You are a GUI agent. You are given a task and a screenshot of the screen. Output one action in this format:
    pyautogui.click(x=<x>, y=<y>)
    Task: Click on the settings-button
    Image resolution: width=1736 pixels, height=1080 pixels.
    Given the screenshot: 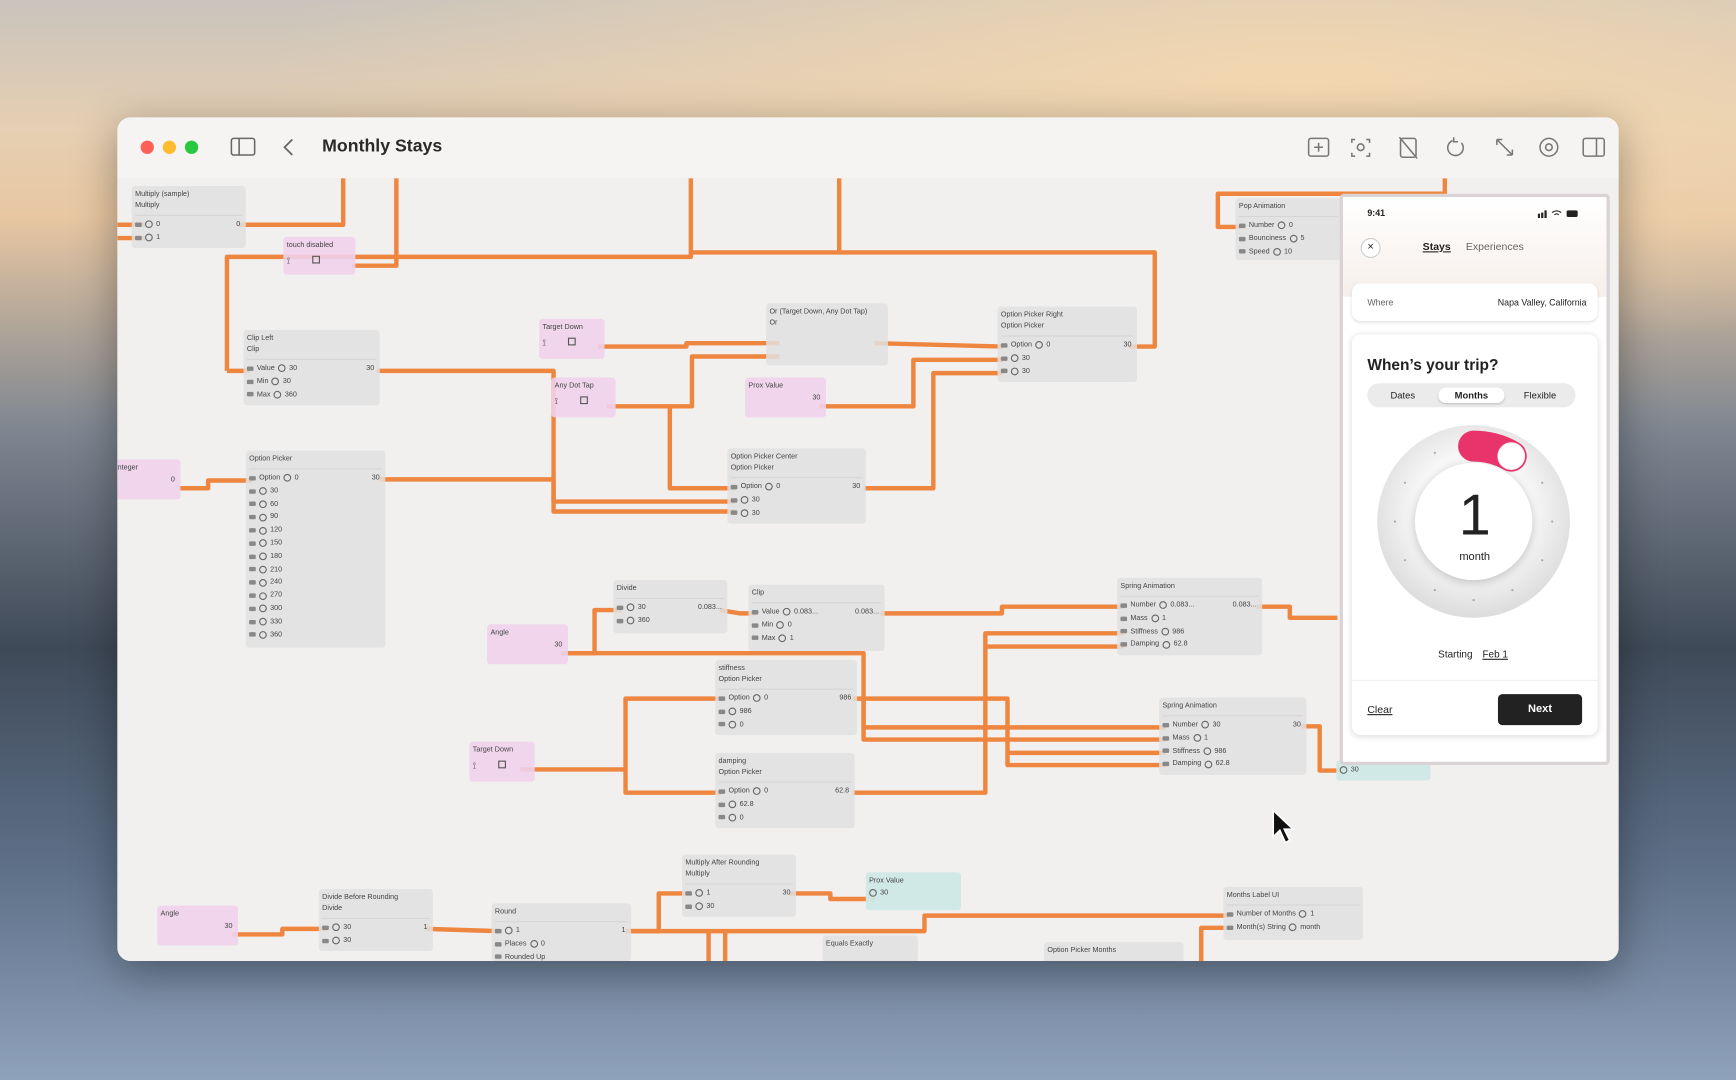 What is the action you would take?
    pyautogui.click(x=1549, y=147)
    